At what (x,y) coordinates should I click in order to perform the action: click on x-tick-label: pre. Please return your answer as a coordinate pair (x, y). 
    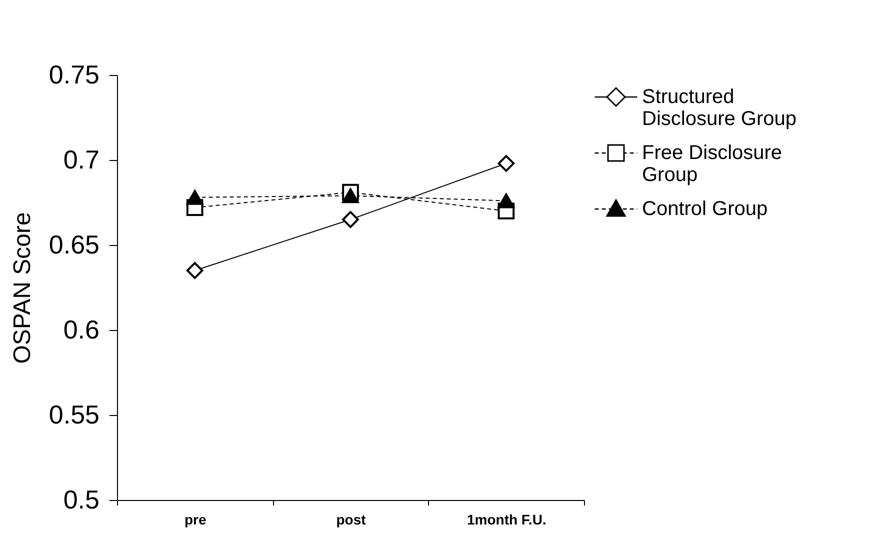
    Looking at the image, I should click on (195, 520).